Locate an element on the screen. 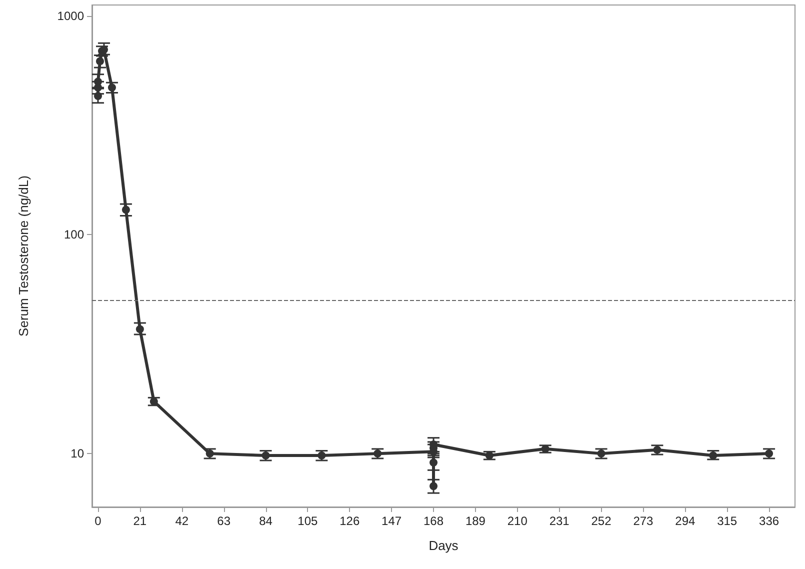 This screenshot has width=805, height=569. x-tick-label: 315 is located at coordinates (727, 521).